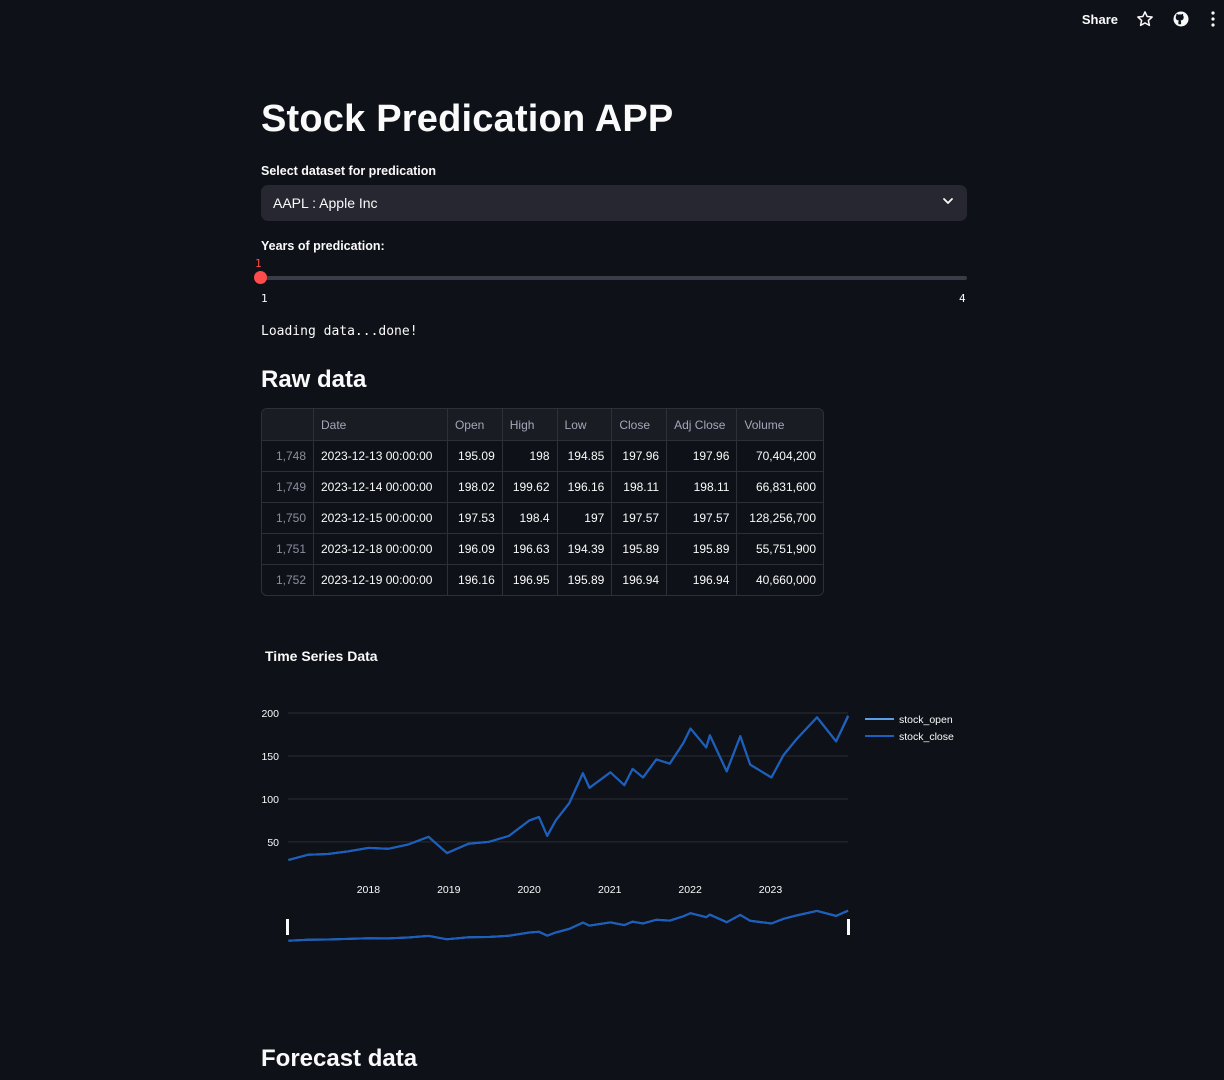 The height and width of the screenshot is (1080, 1224). What do you see at coordinates (339, 1058) in the screenshot?
I see `forecast-heading: Forecast data` at bounding box center [339, 1058].